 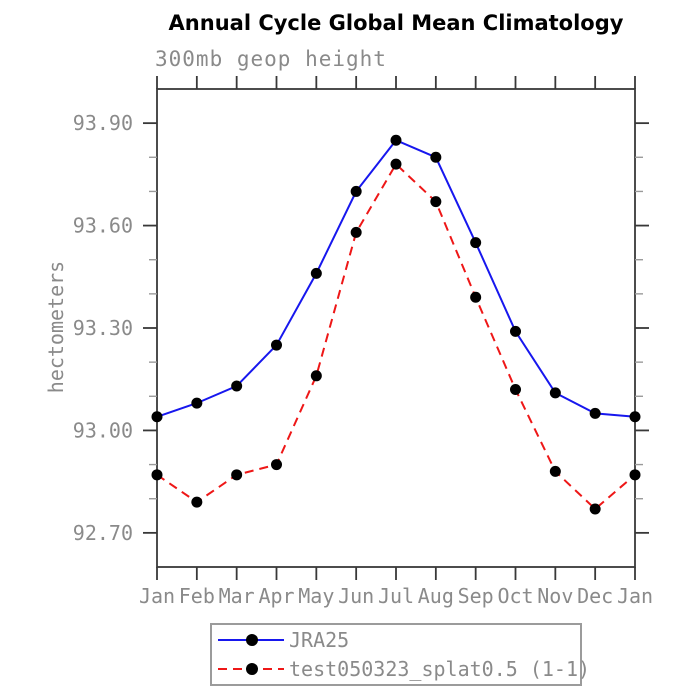 What do you see at coordinates (271, 59) in the screenshot?
I see `chart-subtitle: 300mb geop height` at bounding box center [271, 59].